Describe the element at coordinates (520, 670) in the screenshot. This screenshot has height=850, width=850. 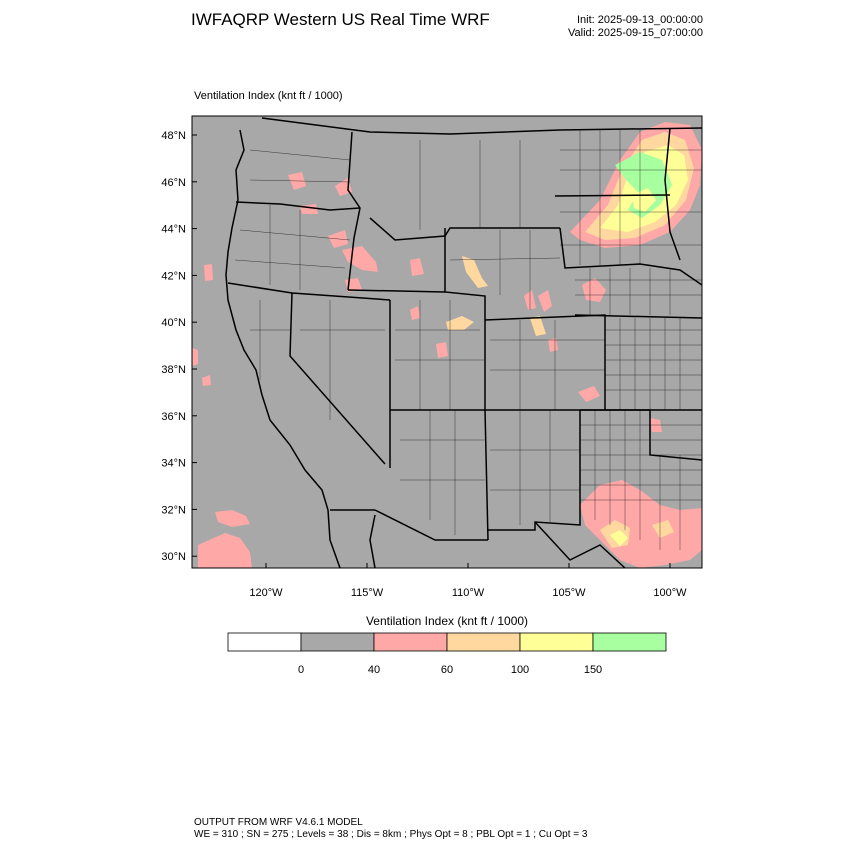
I see `colorbar-tick-label: 100` at that location.